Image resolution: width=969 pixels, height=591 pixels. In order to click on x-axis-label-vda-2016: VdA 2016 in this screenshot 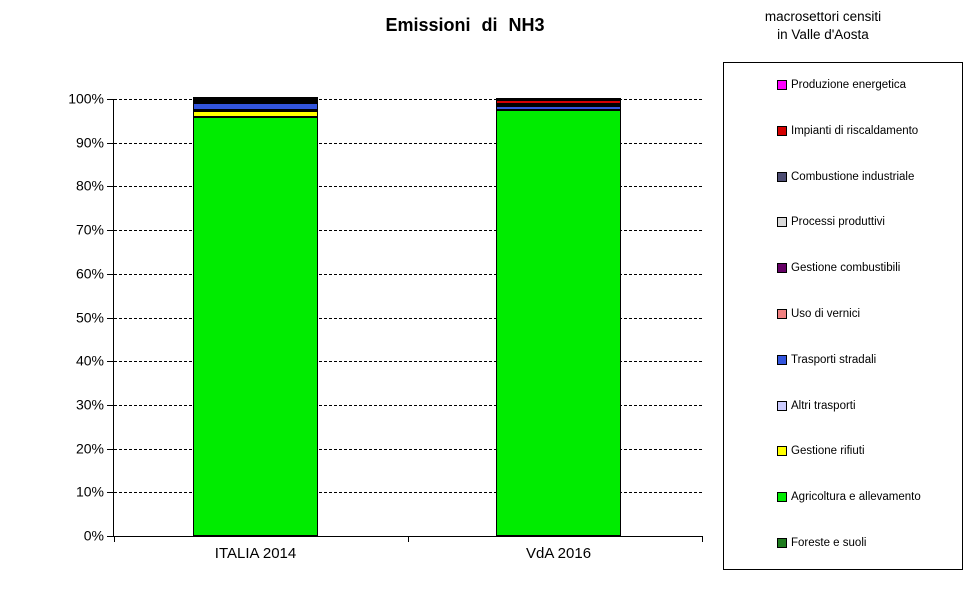, I will do `click(558, 553)`.